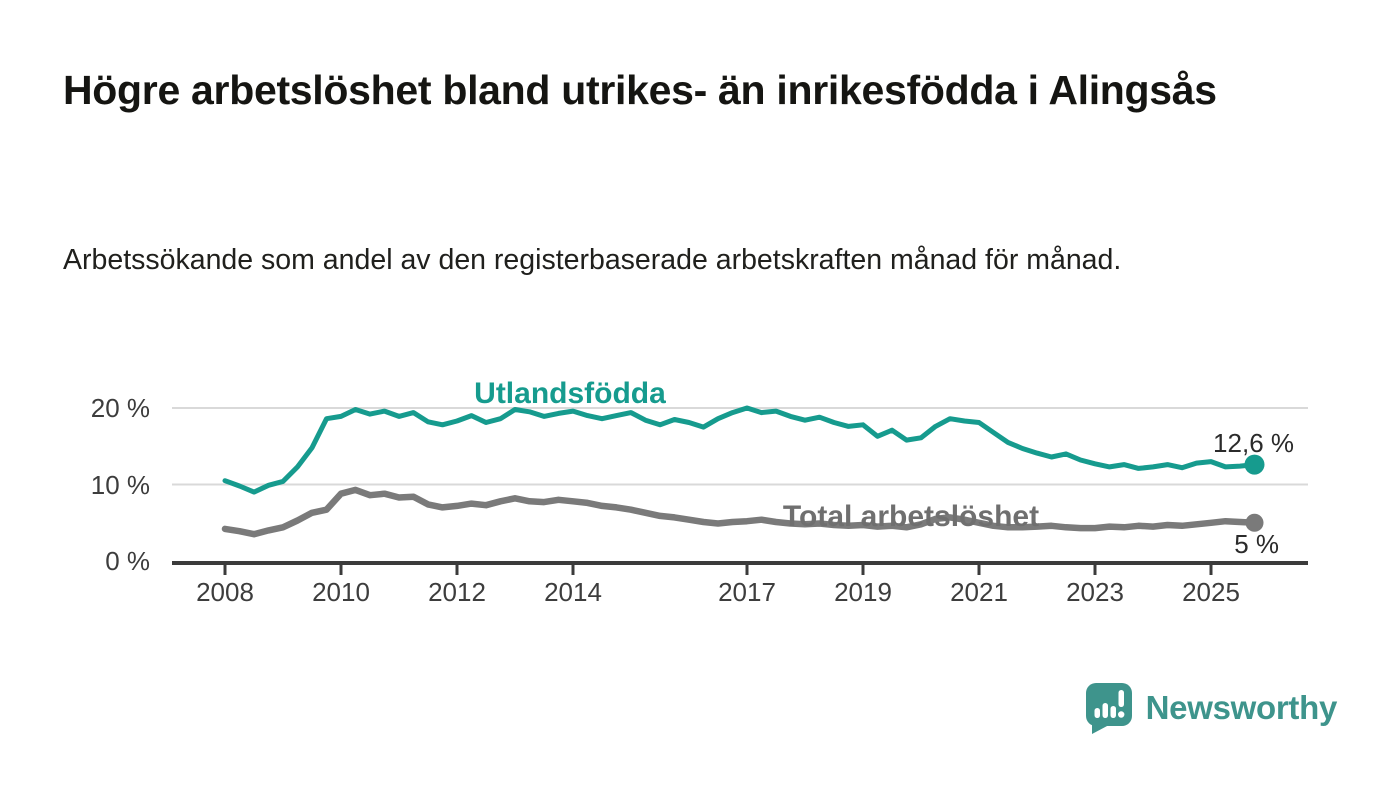 The height and width of the screenshot is (794, 1400). I want to click on y-tick-label-0: 0 %, so click(127, 561).